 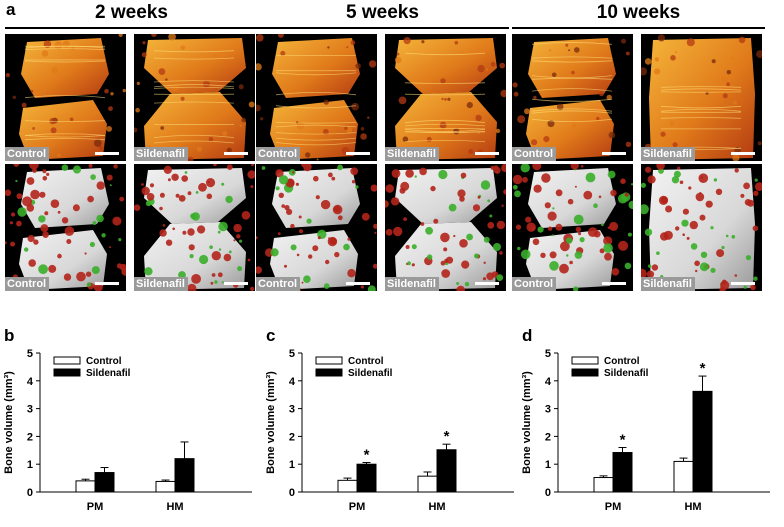 I want to click on x-tick-label: HM, so click(x=436, y=507).